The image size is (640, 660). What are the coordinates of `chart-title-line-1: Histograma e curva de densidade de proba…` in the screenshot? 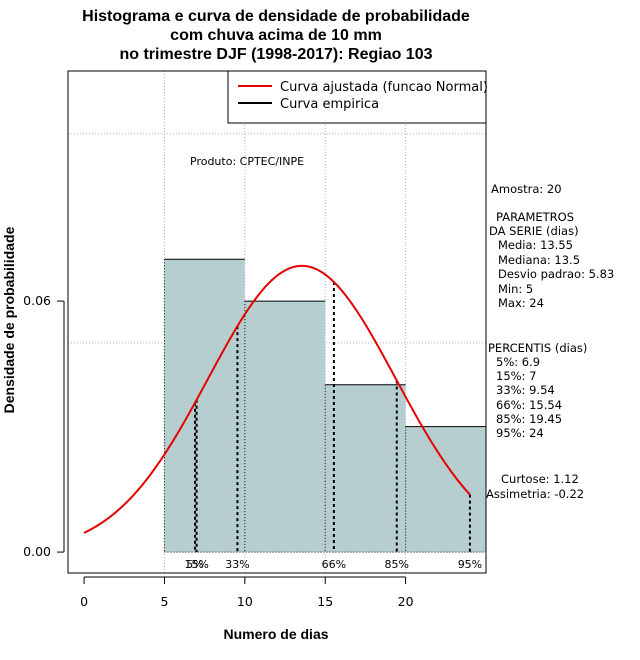 It's located at (276, 16).